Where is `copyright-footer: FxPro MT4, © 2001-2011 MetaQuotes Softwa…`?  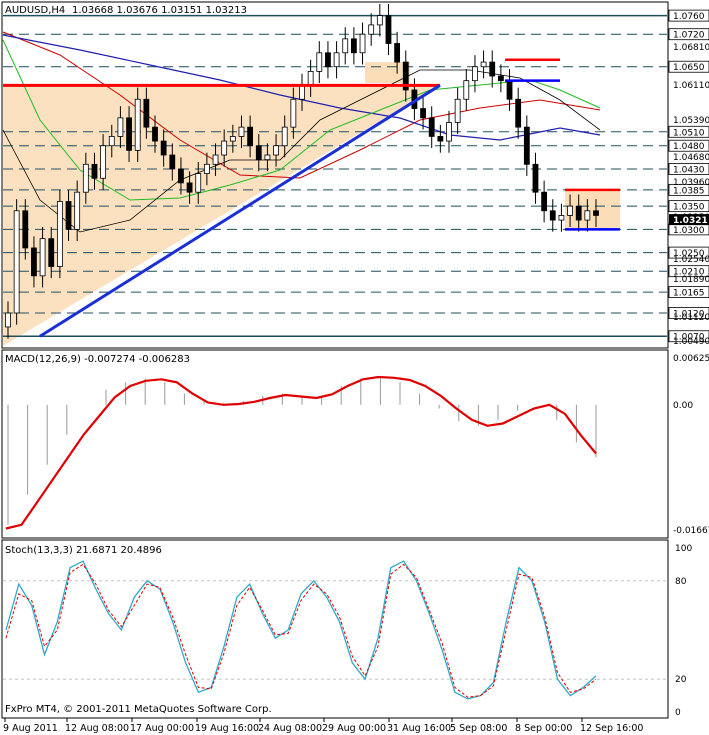
copyright-footer: FxPro MT4, © 2001-2011 MetaQuotes Softwa… is located at coordinates (138, 709).